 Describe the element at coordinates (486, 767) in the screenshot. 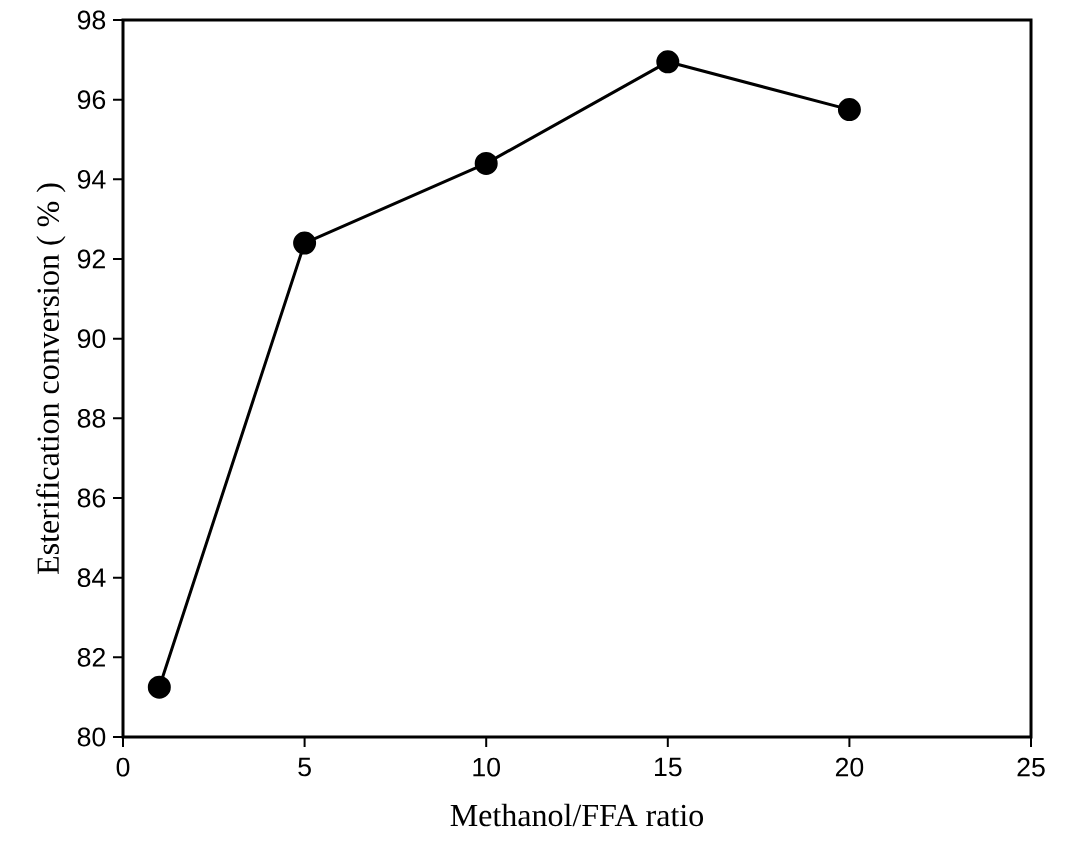

I see `x-tick-label: 10` at that location.